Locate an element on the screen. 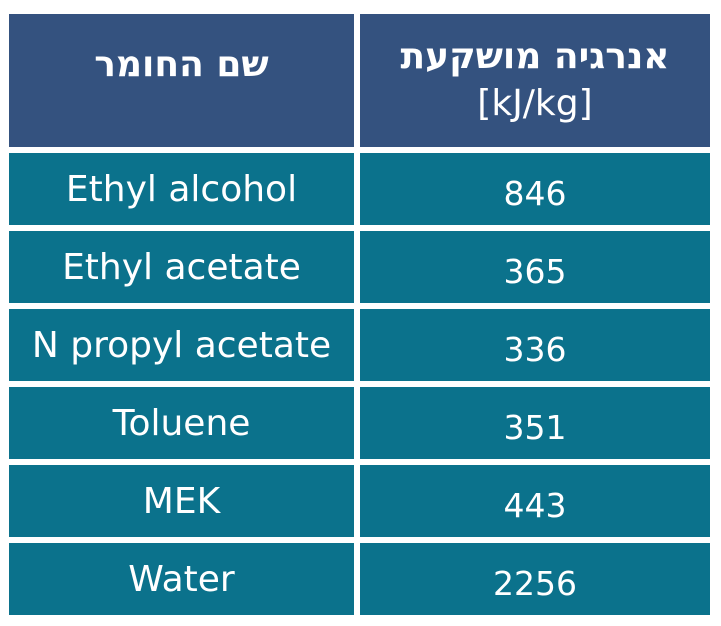 This screenshot has height=626, width=721. energy-value-cell: 351 is located at coordinates (535, 423).